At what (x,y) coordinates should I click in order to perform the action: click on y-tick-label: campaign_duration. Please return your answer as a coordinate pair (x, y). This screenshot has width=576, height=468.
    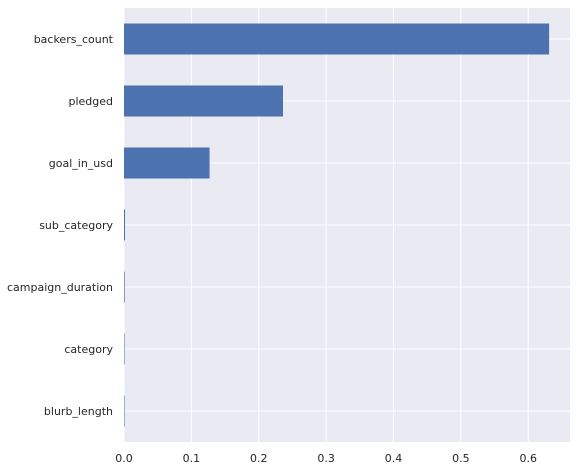
    Looking at the image, I should click on (60, 287).